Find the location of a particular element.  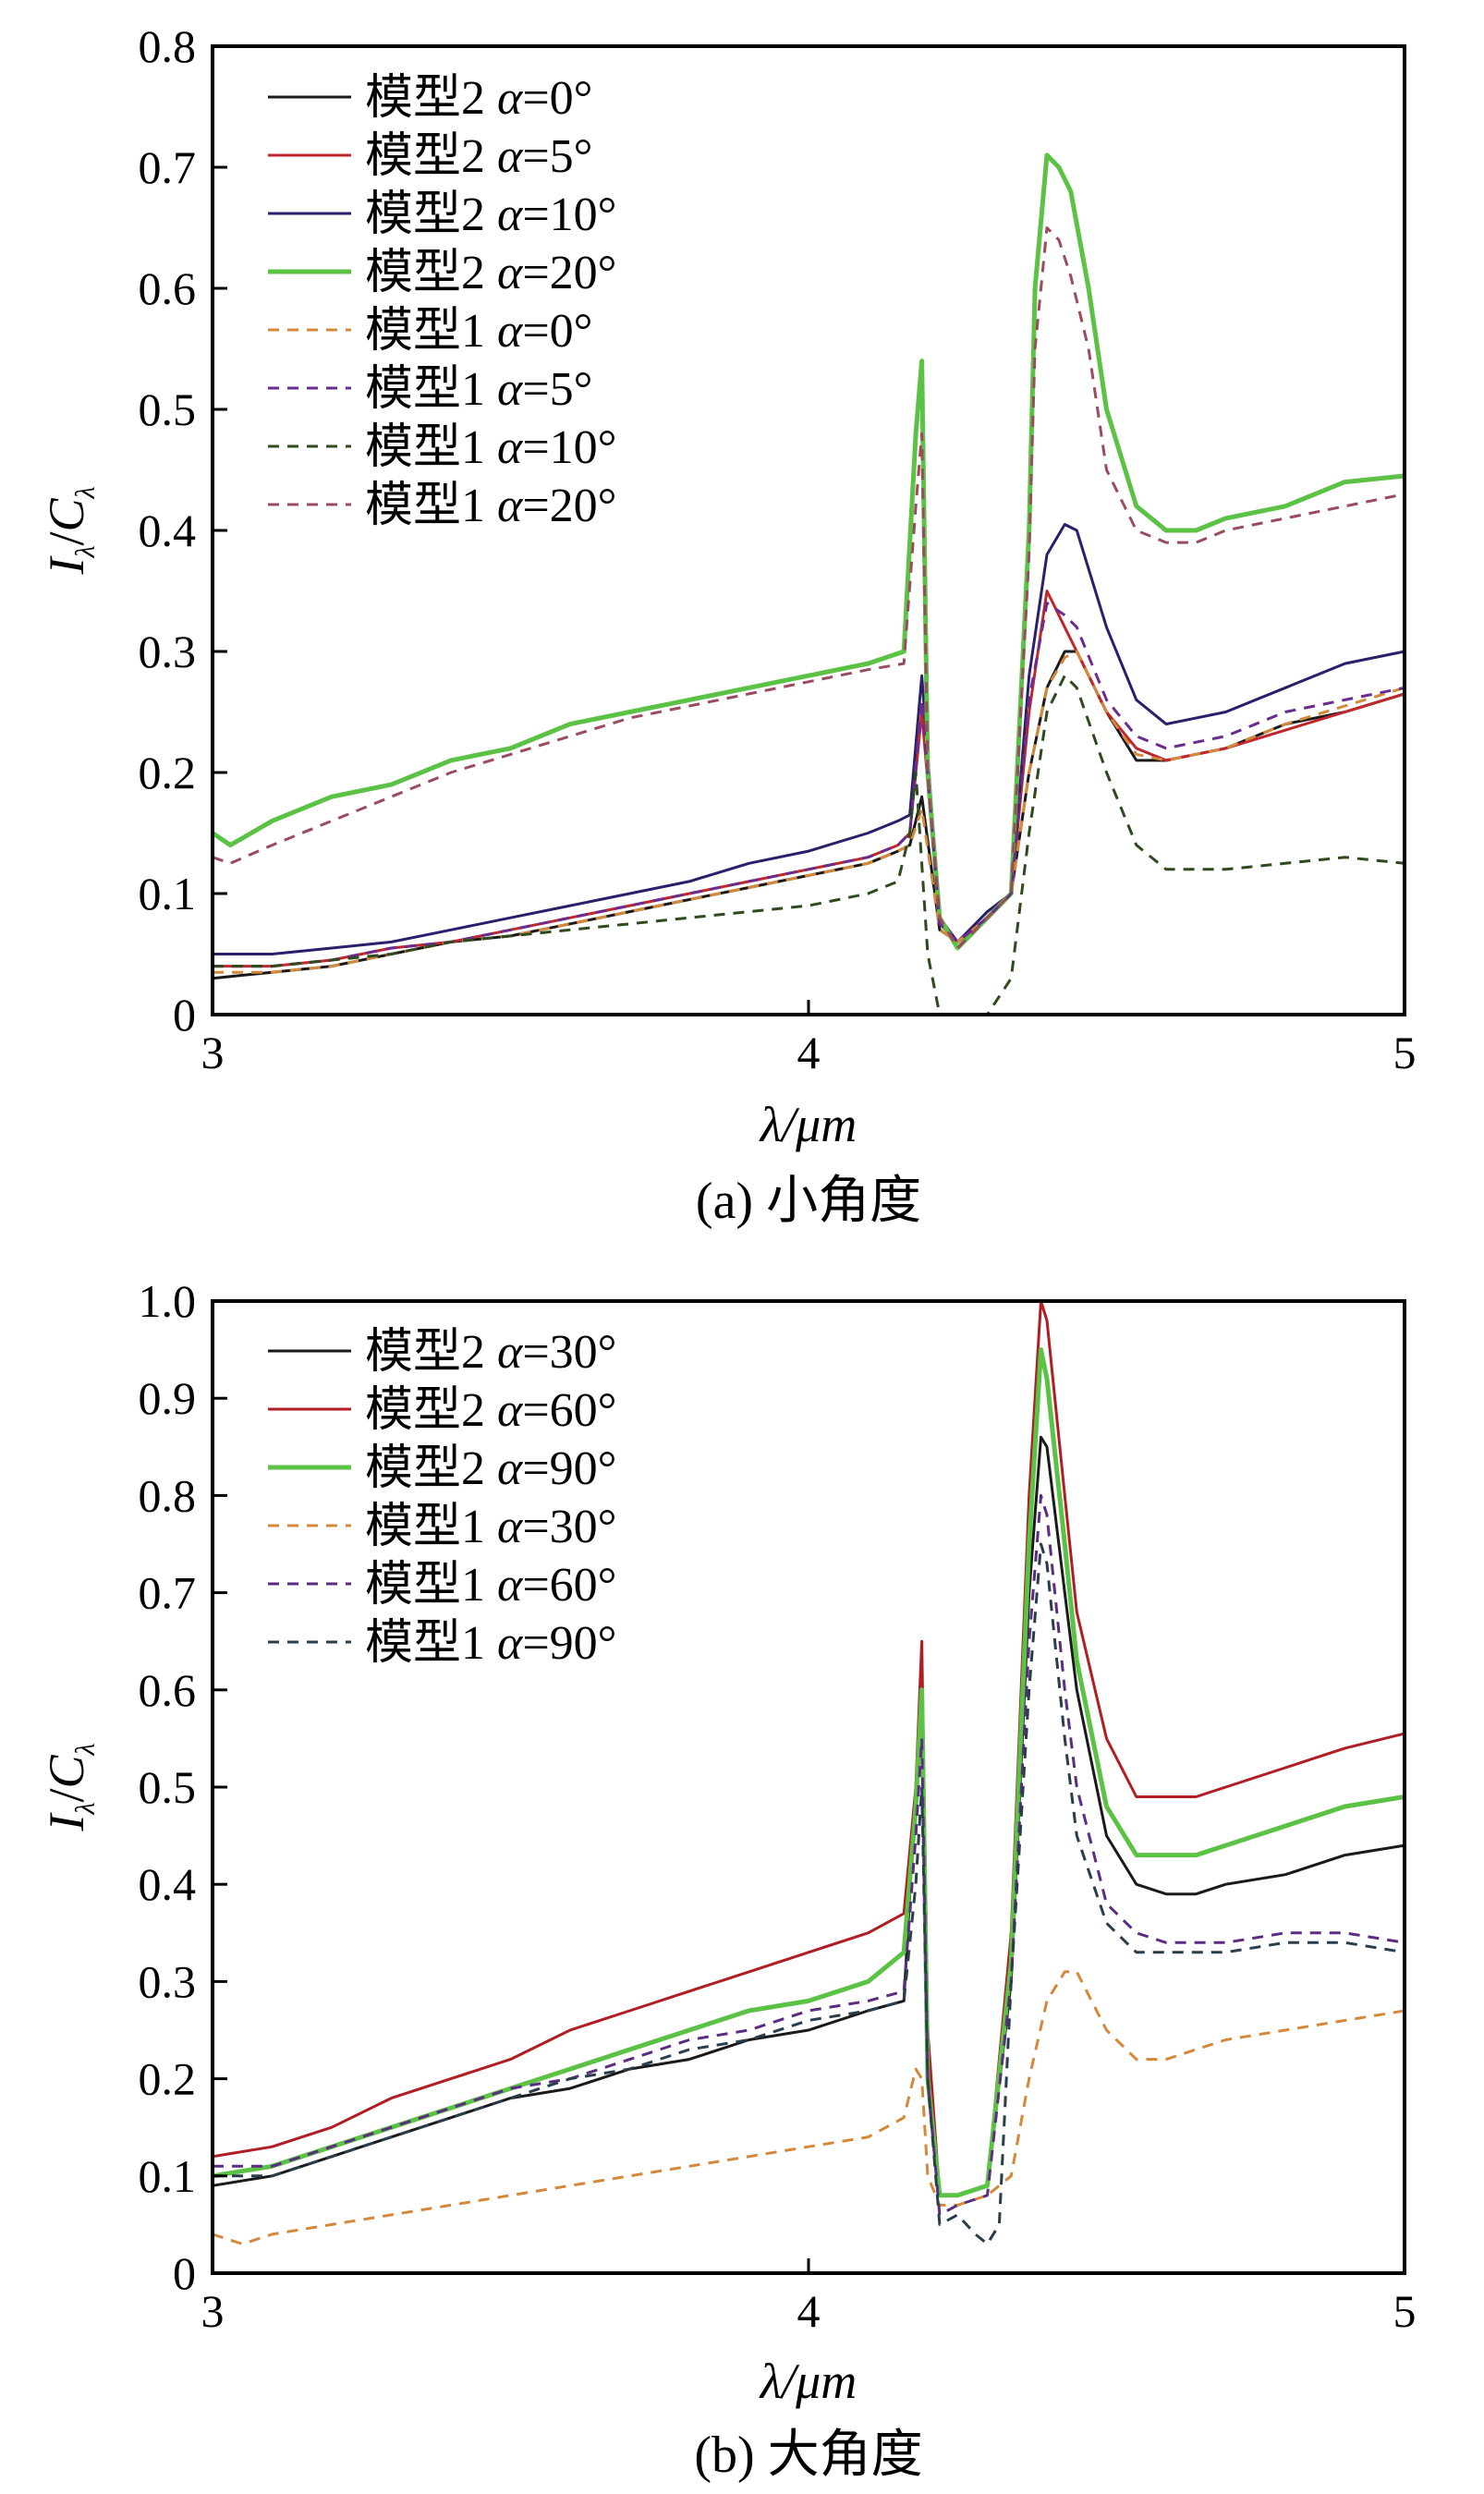

x-tick-label-a-2: 5 is located at coordinates (1405, 1052).